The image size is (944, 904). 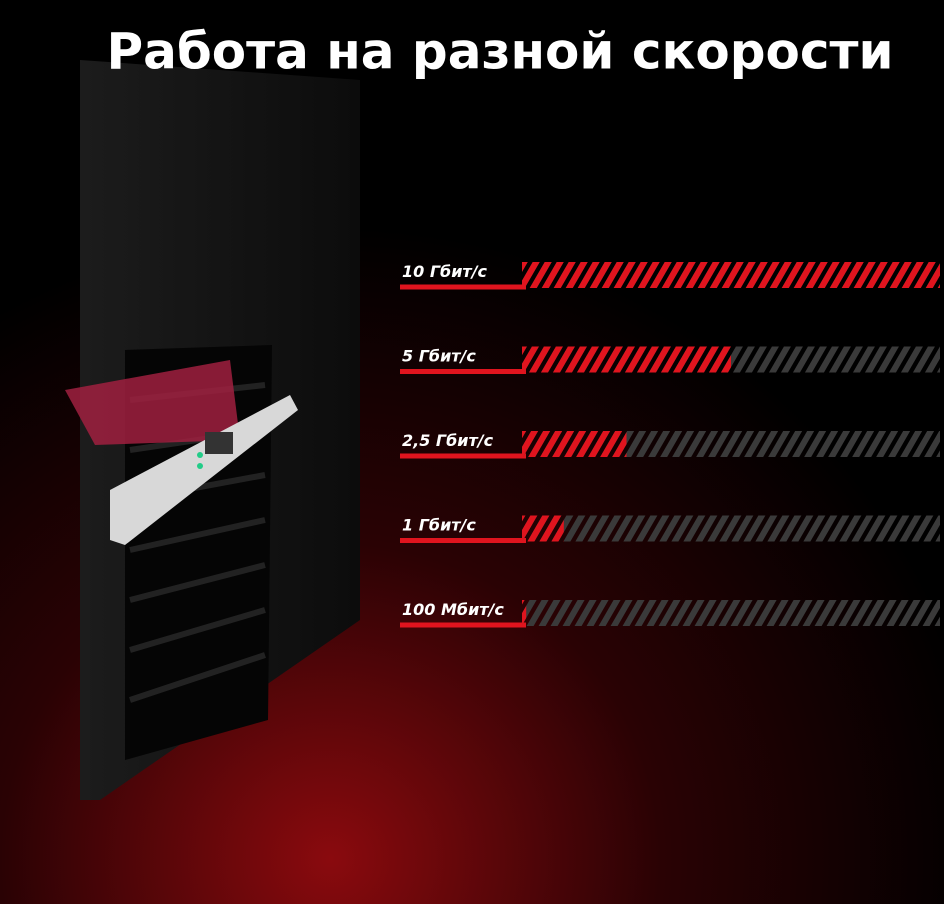 I want to click on speed-label: 100 Мбит/с, so click(x=453, y=609).